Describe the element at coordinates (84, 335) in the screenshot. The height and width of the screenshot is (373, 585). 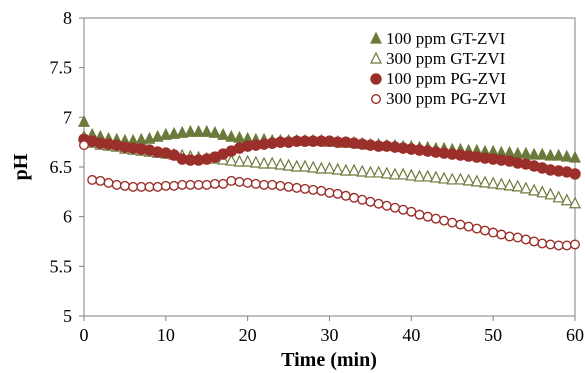
I see `x-tick-label: 0` at that location.